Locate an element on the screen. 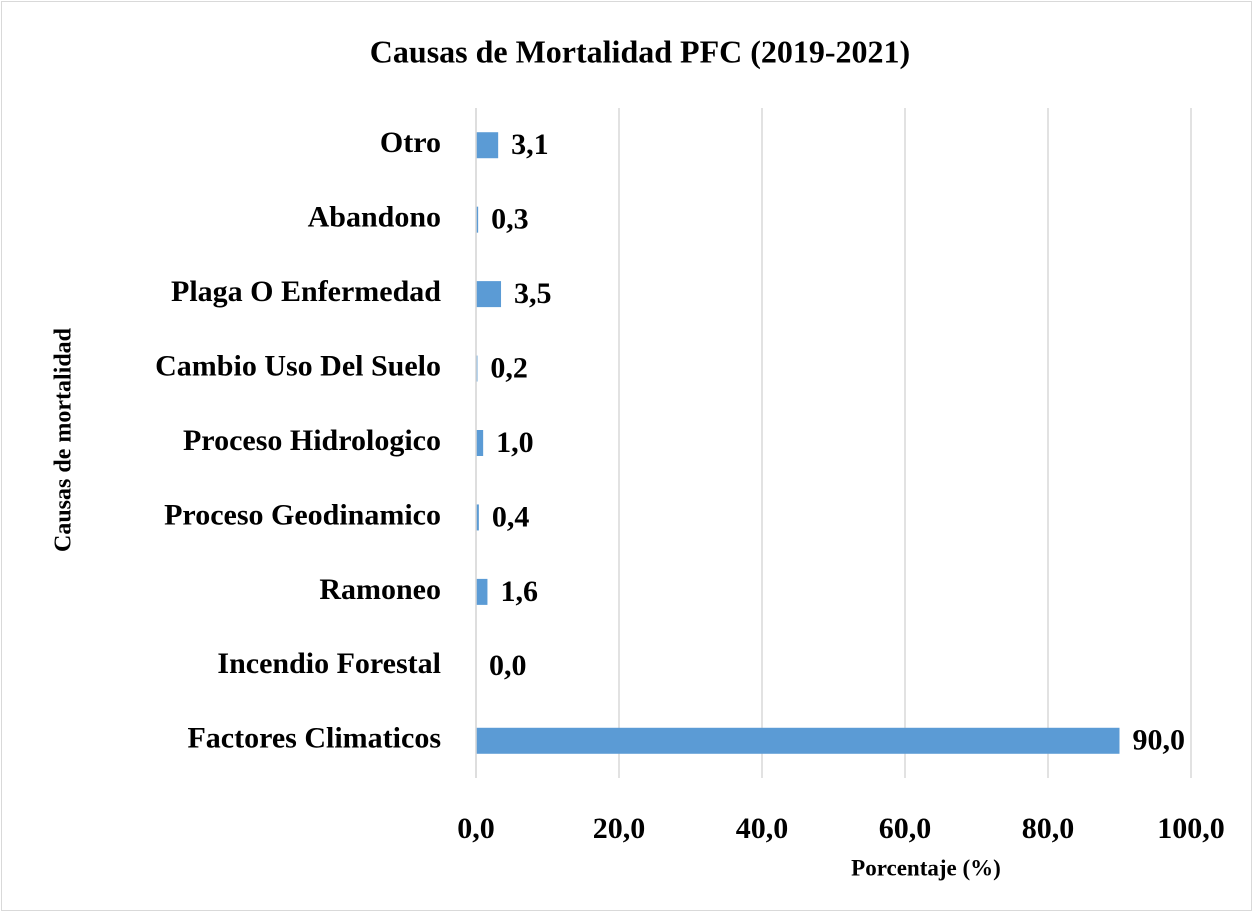  y-tick-label: Factores Climaticos is located at coordinates (314, 738).